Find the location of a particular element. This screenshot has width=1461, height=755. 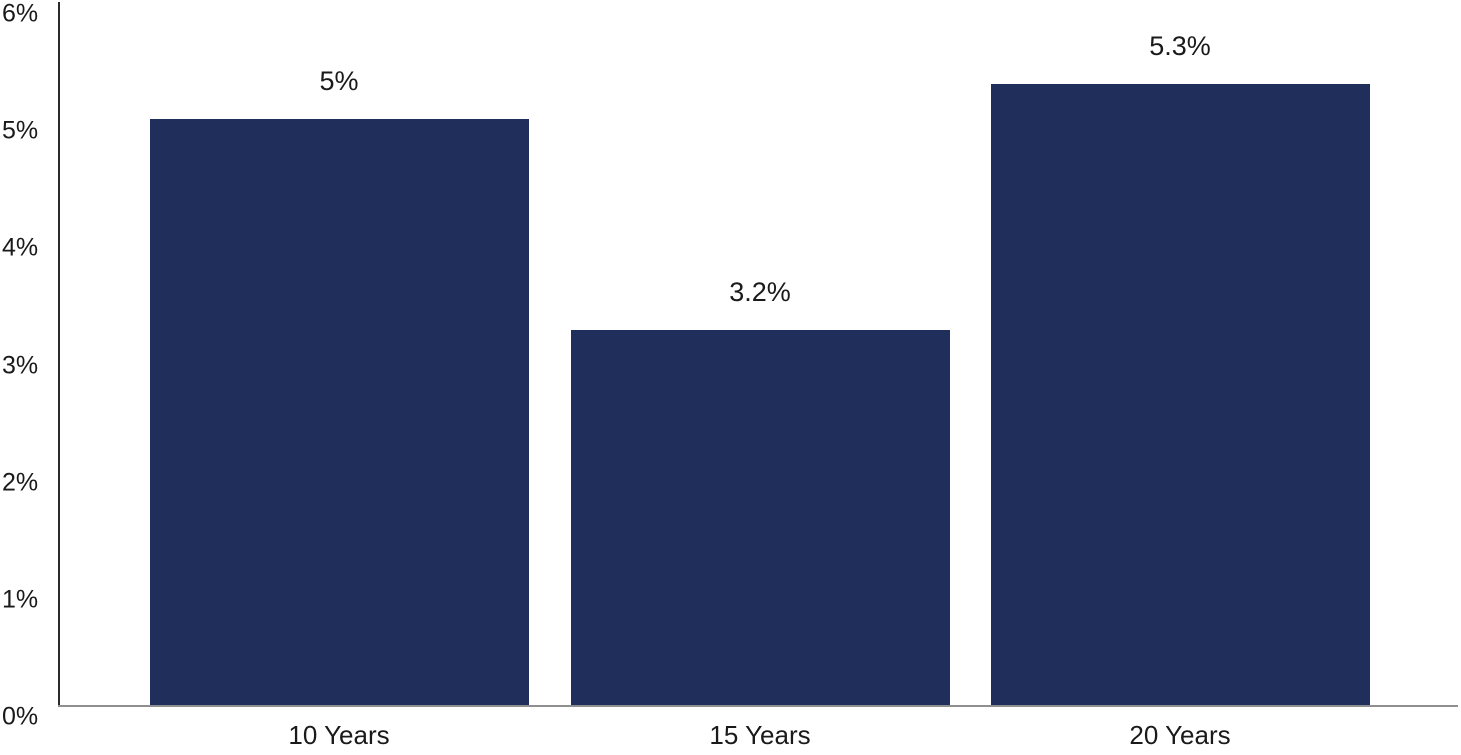

y-tick-label-2pct: 2% is located at coordinates (20, 481).